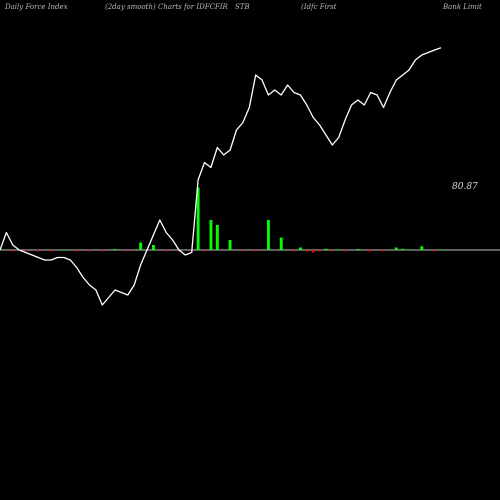 This screenshot has height=500, width=500. What do you see at coordinates (462, 7) in the screenshot?
I see `chart-title-part-5: Bank Limit` at bounding box center [462, 7].